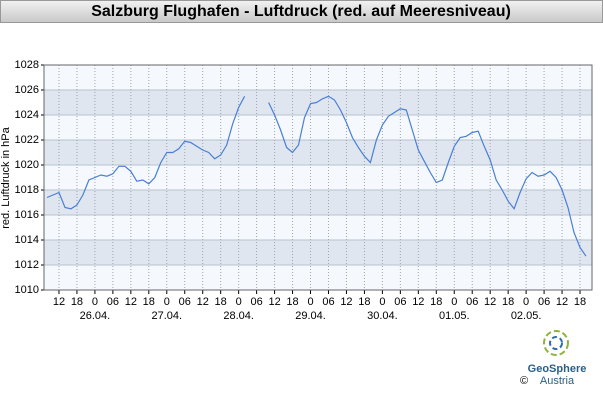 The width and height of the screenshot is (603, 405). I want to click on date-label: 01.05., so click(454, 316).